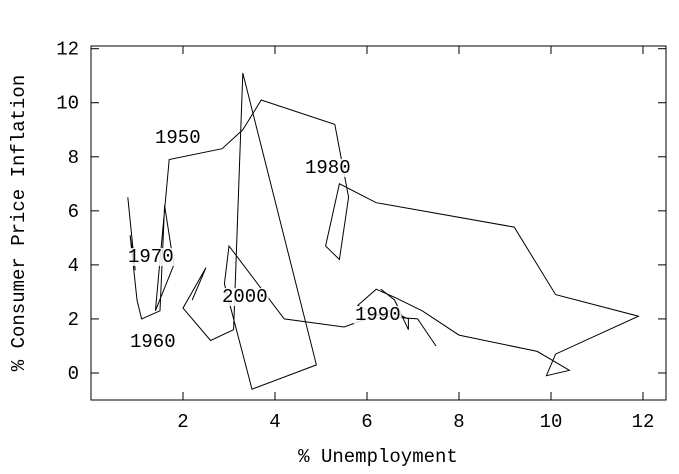  What do you see at coordinates (73, 212) in the screenshot?
I see `y-tick-label: 6` at bounding box center [73, 212].